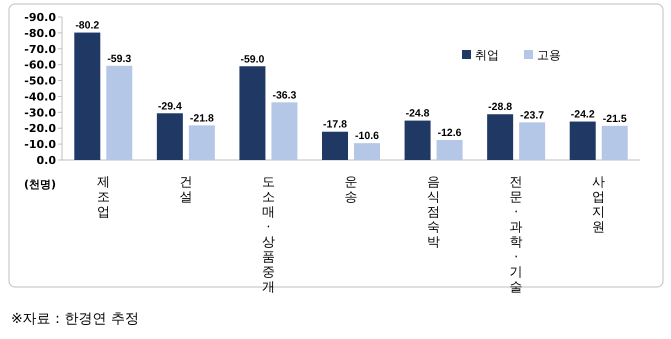 This screenshot has height=339, width=671. Describe the element at coordinates (549, 55) in the screenshot. I see `legend-label: 고용` at that location.